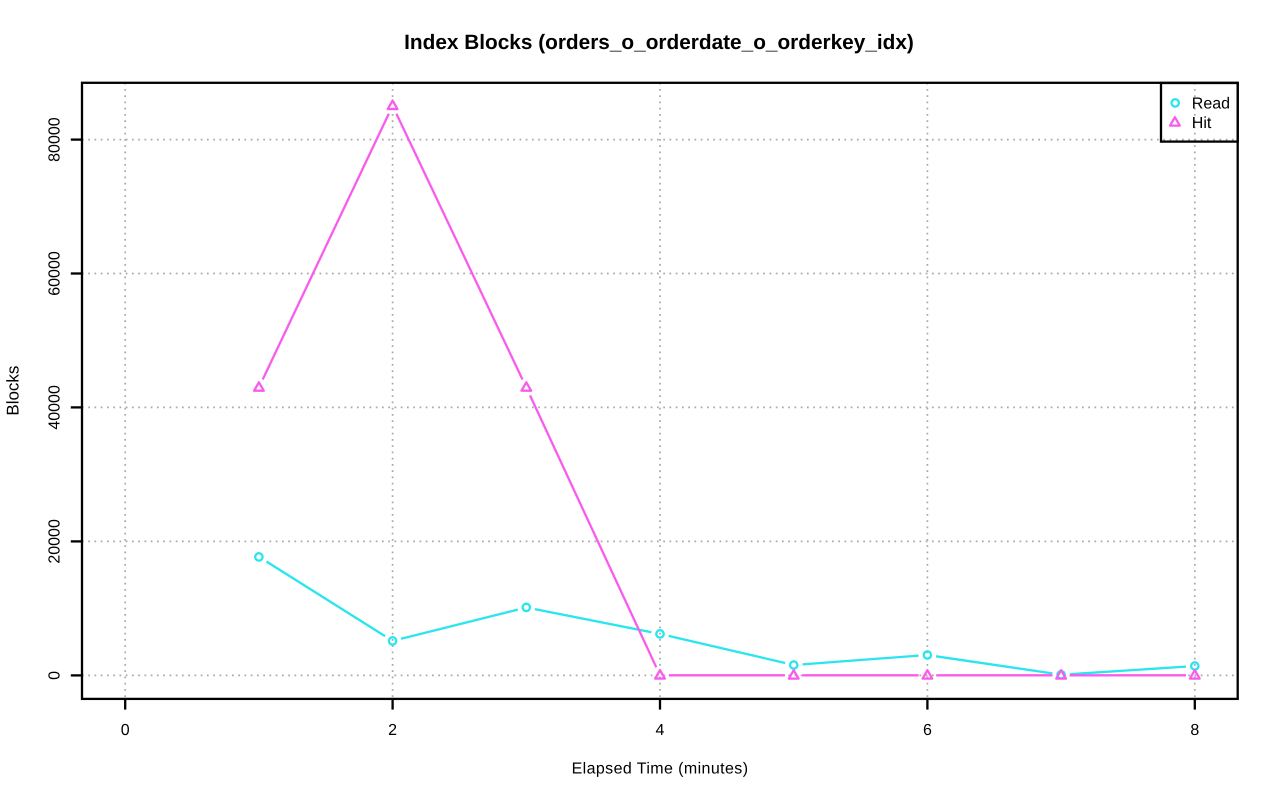 The image size is (1280, 806). What do you see at coordinates (1194, 730) in the screenshot?
I see `svg-text: 8` at bounding box center [1194, 730].